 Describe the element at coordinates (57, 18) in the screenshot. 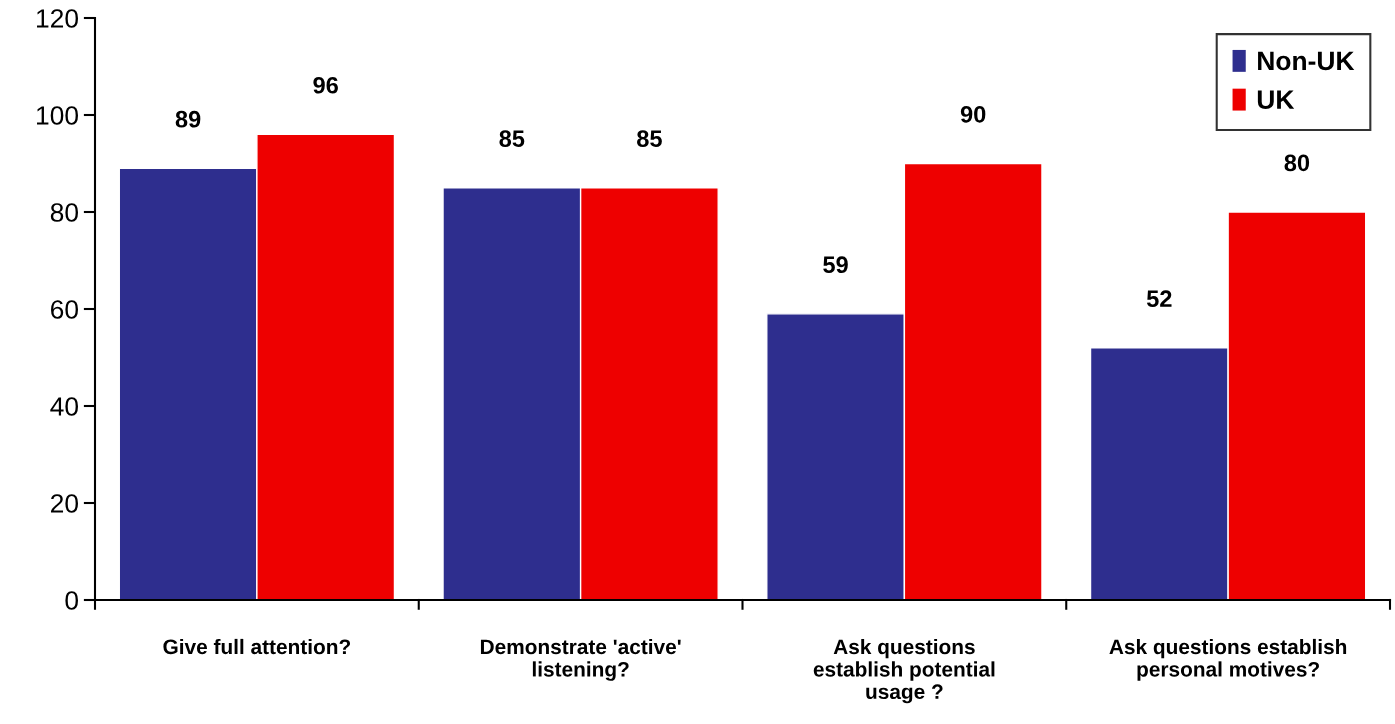

I see `y-tick-label: 120` at that location.